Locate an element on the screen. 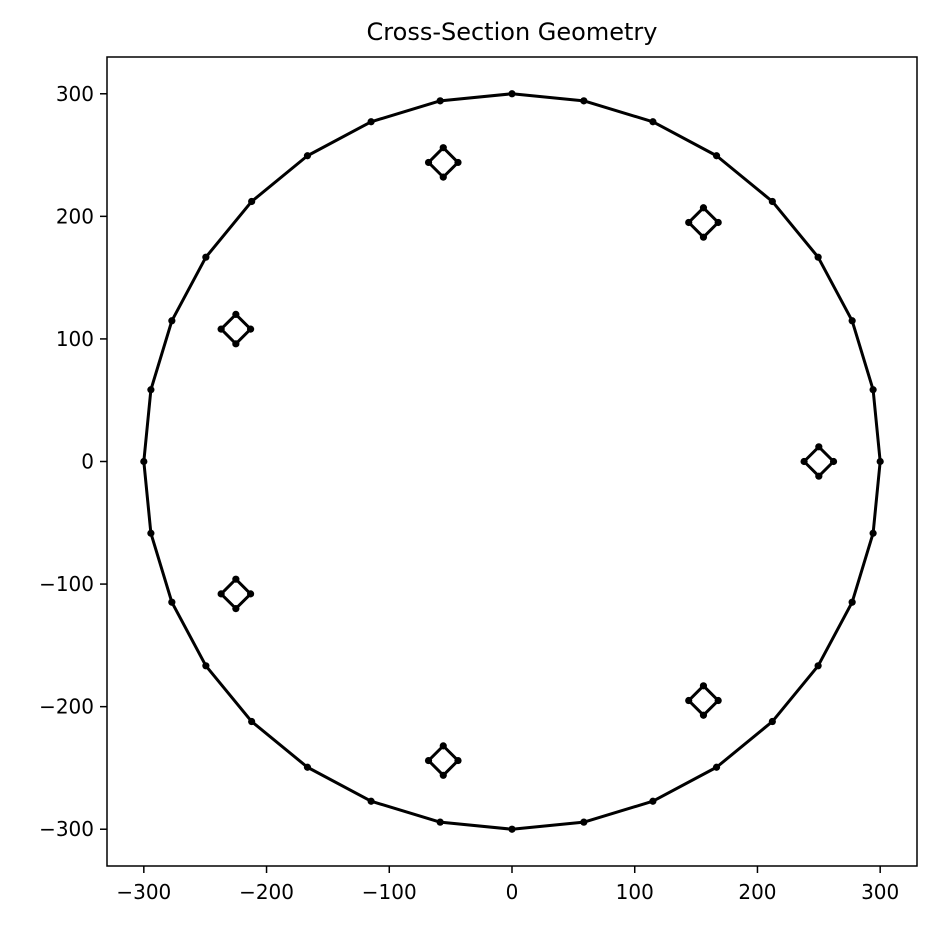 The width and height of the screenshot is (938, 930). y-tick-label: 300 is located at coordinates (75, 94).